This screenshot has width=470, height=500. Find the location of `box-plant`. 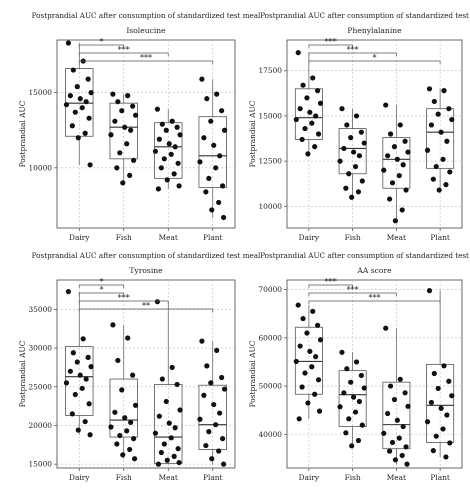

box-plant is located at coordinates (440, 139).